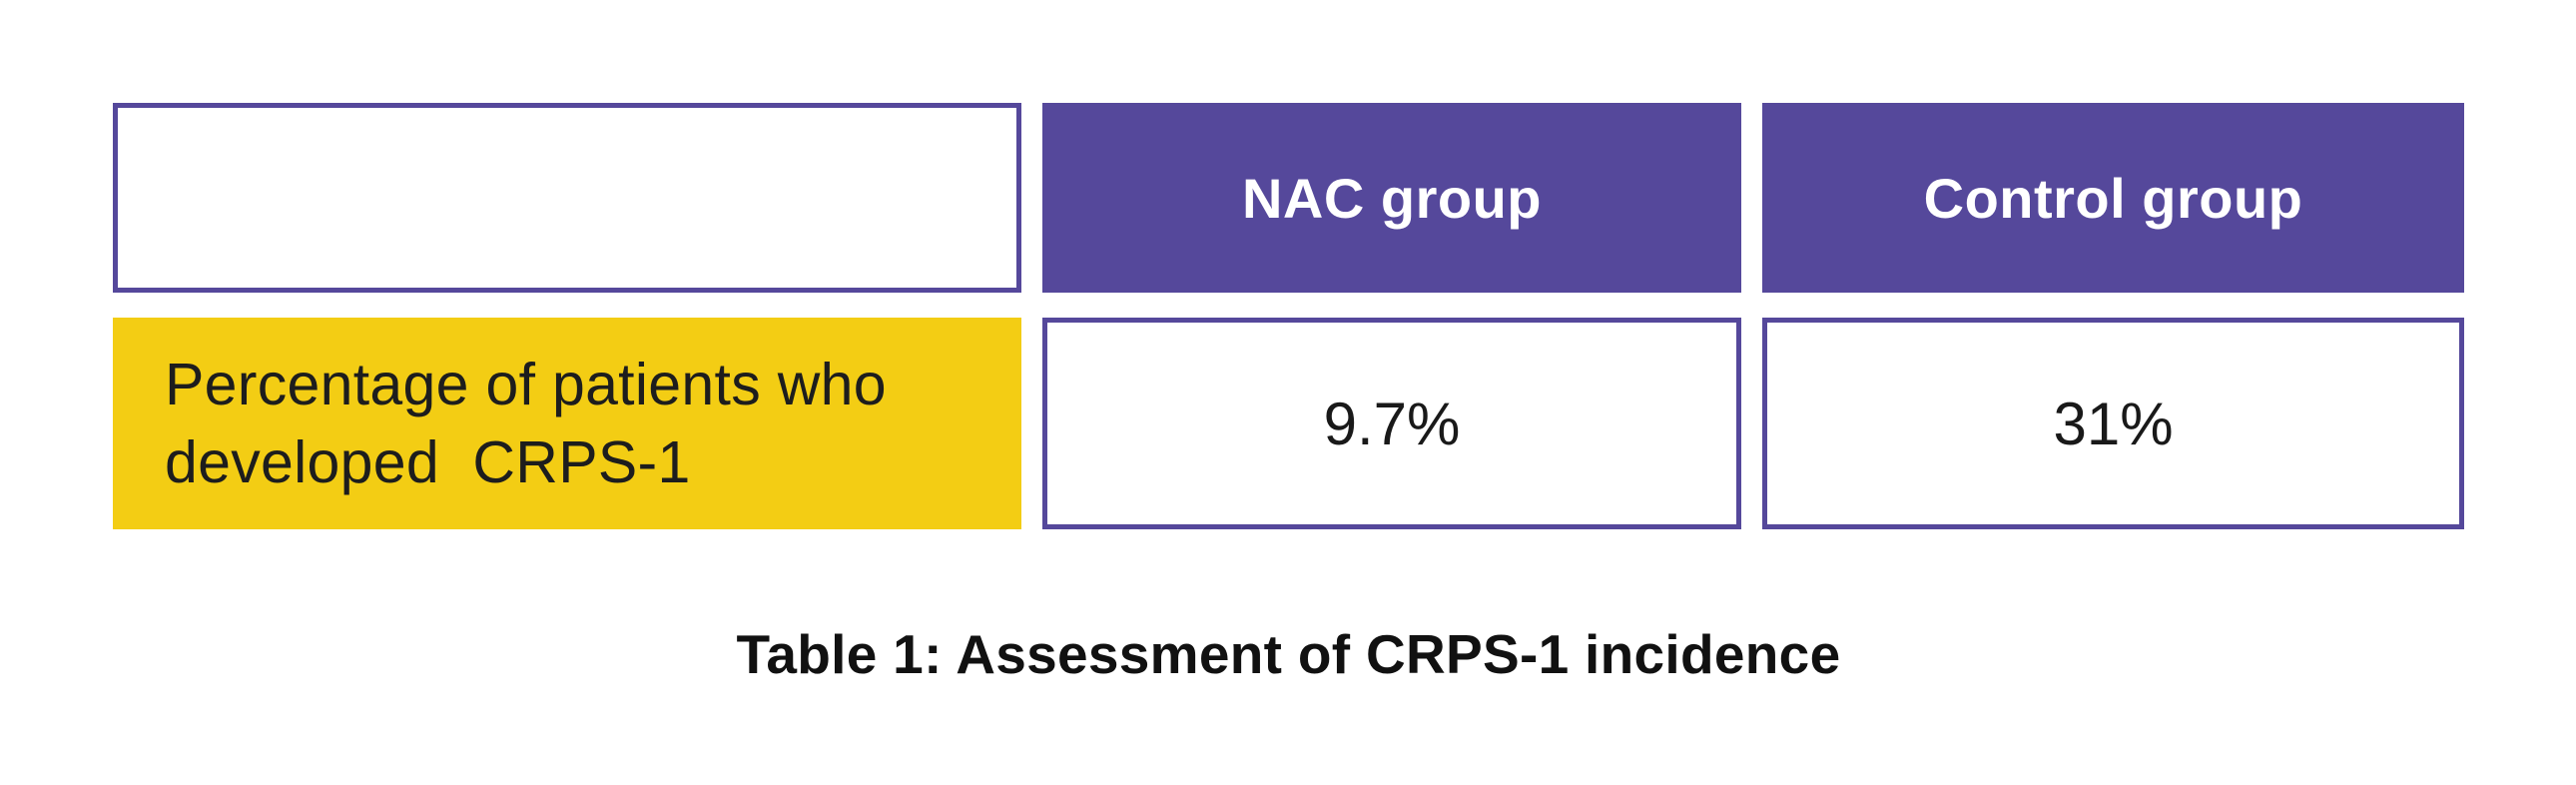 The width and height of the screenshot is (2576, 785). What do you see at coordinates (567, 198) in the screenshot?
I see `empty-corner-cell` at bounding box center [567, 198].